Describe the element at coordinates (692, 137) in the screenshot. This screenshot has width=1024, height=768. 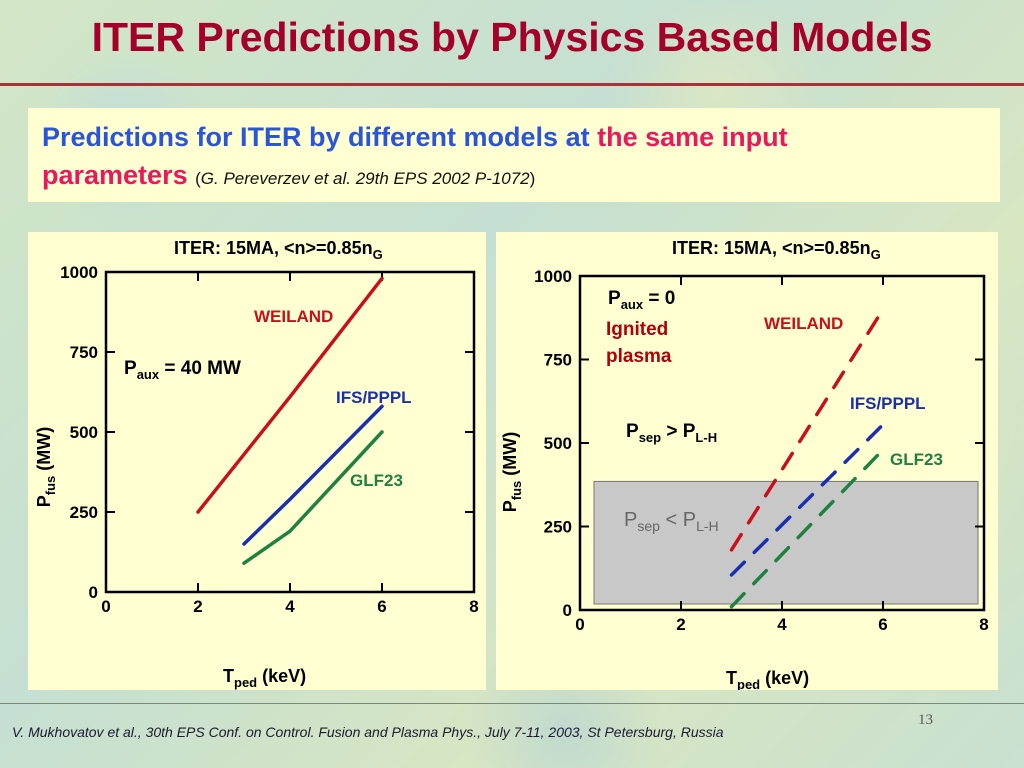
I see `subtitle-part2: the same input` at that location.